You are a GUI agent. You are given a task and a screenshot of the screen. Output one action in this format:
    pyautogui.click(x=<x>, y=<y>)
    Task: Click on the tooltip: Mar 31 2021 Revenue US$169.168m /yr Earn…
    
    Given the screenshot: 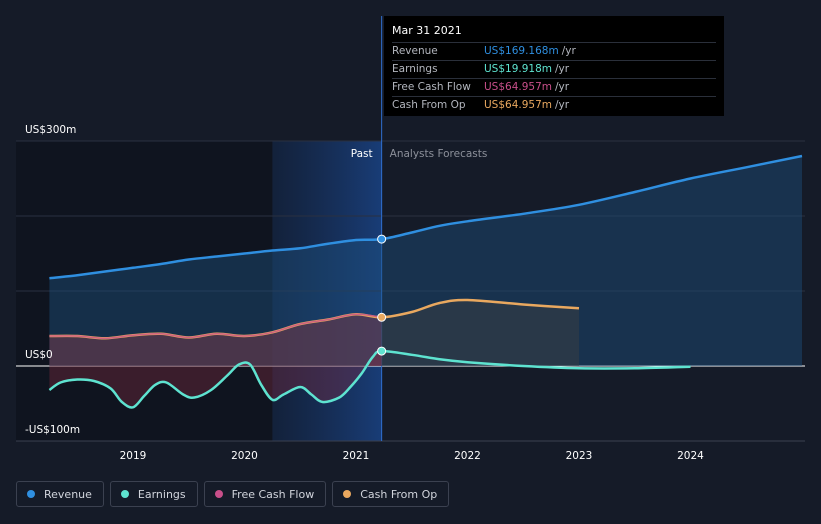 What is the action you would take?
    pyautogui.click(x=554, y=66)
    